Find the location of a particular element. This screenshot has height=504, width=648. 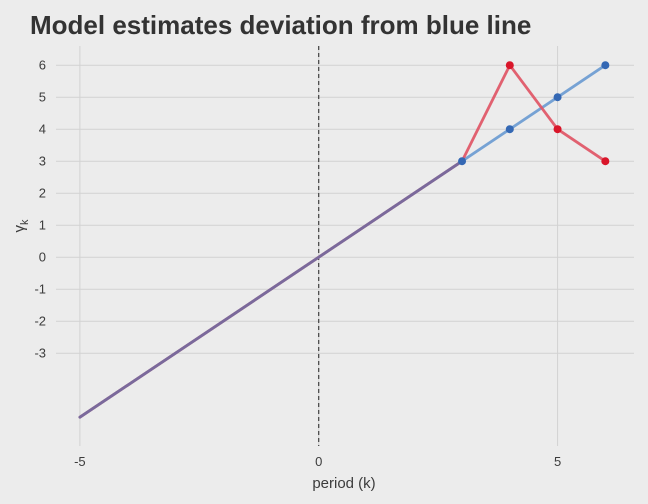

y-tick-label: 3 is located at coordinates (42, 161).